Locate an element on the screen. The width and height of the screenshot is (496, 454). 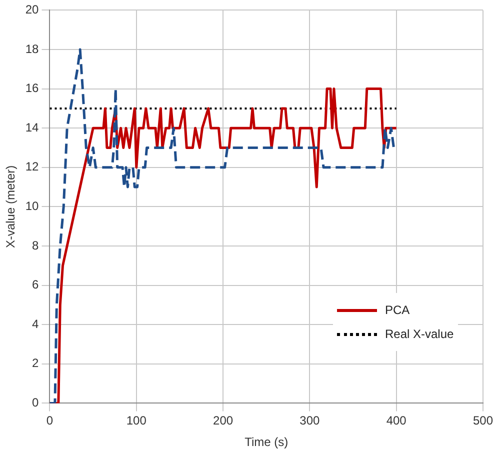
x-tick-label: 400 is located at coordinates (396, 421).